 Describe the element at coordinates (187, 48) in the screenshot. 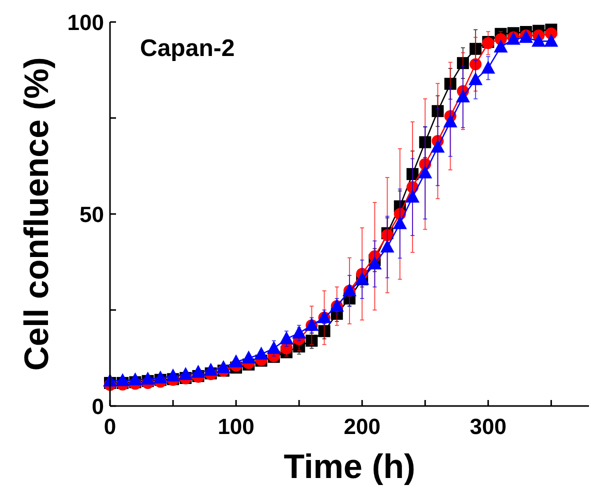

I see `text: Capan-2` at that location.